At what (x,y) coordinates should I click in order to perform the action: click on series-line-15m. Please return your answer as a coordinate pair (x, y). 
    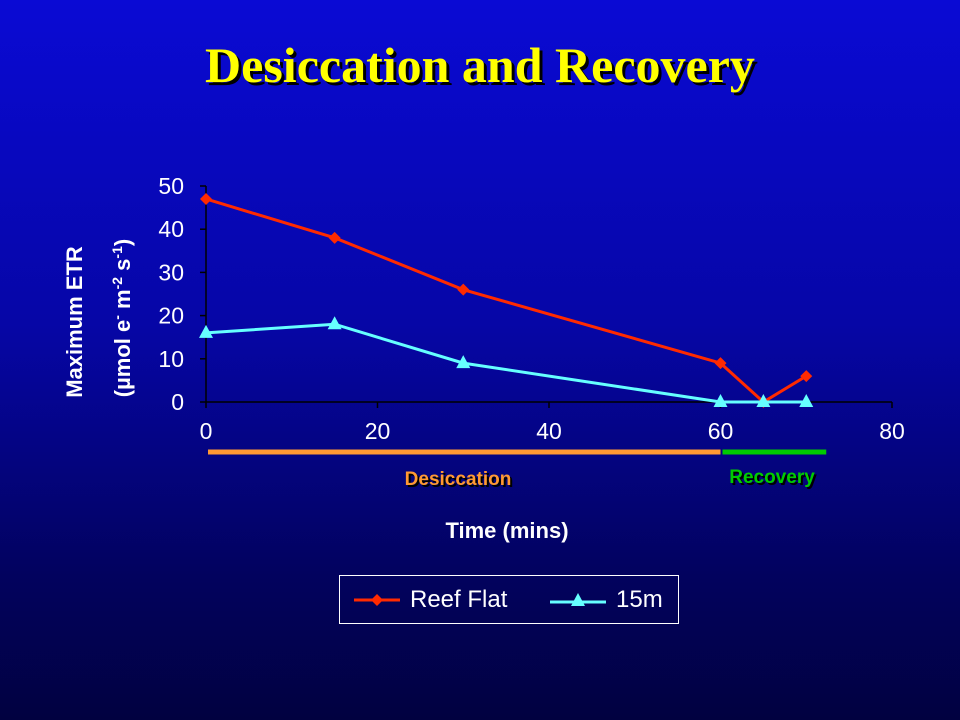
    Looking at the image, I should click on (506, 363).